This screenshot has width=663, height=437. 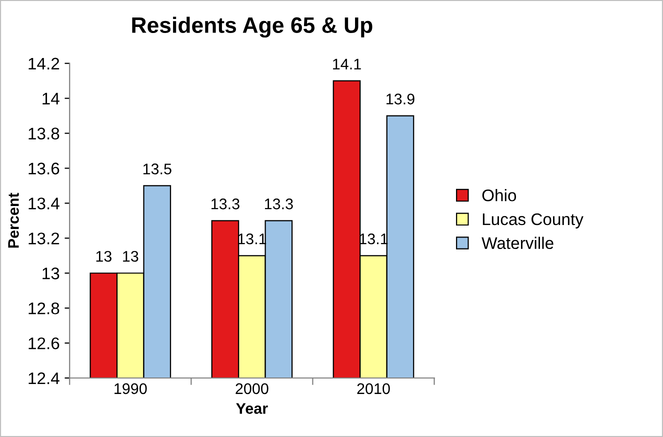 What do you see at coordinates (373, 388) in the screenshot?
I see `x-tick-label: 2010` at bounding box center [373, 388].